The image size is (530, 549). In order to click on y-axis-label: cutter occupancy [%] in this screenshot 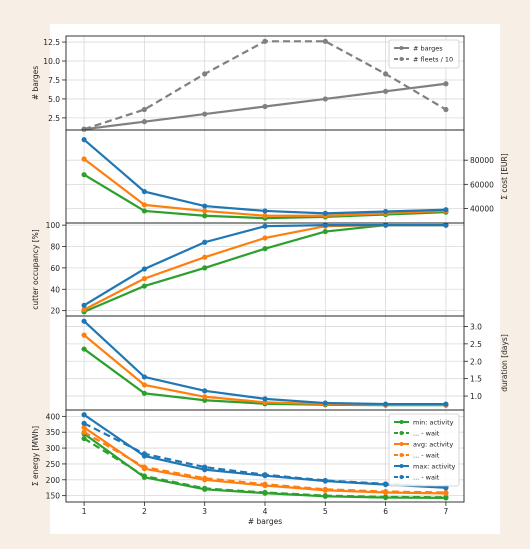, I will do `click(35, 269)`.